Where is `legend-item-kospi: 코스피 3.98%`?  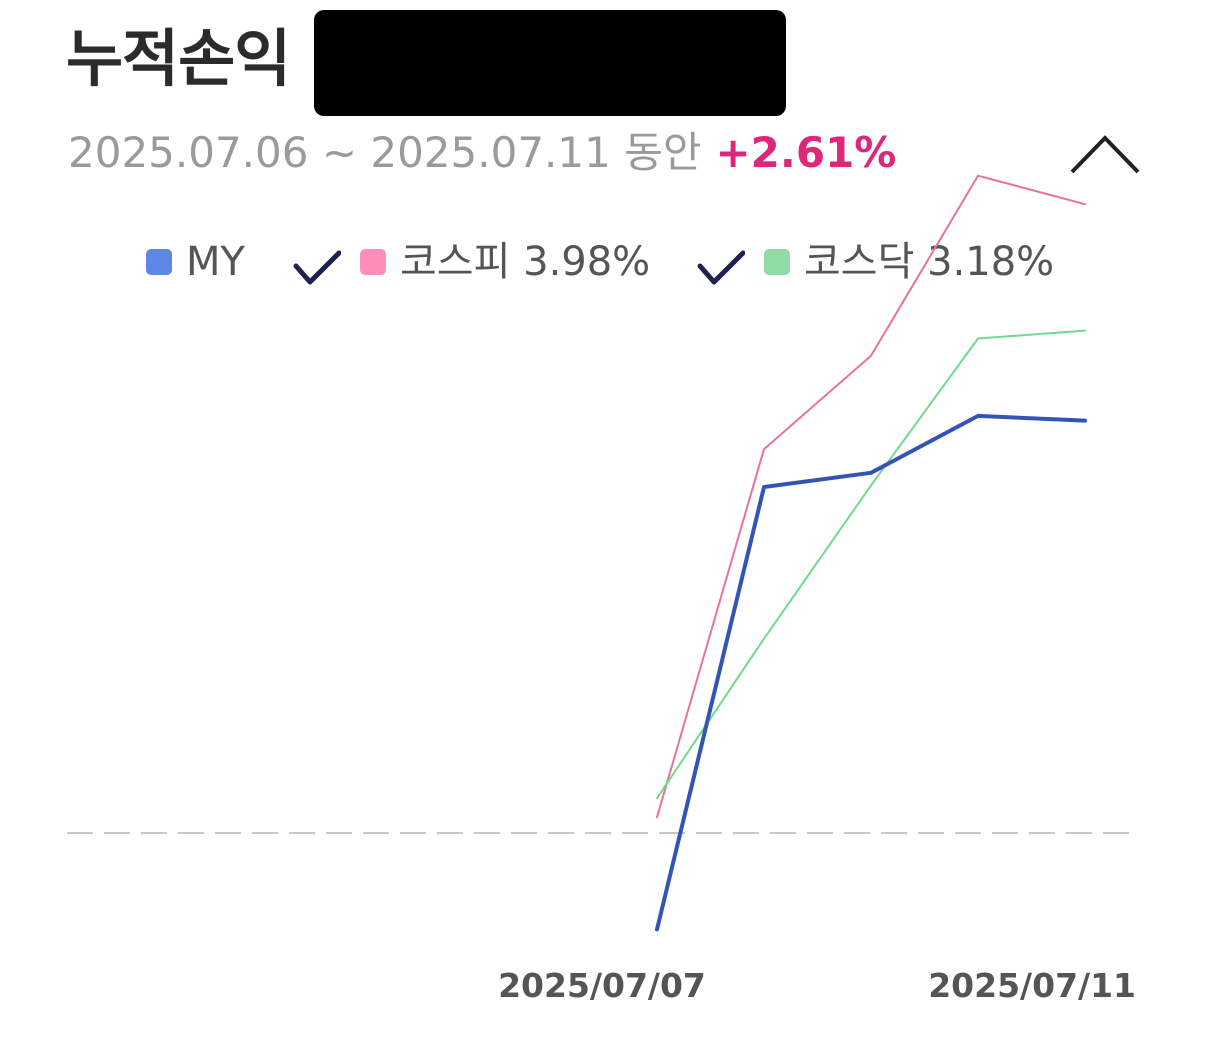 legend-item-kospi: 코스피 3.98% is located at coordinates (505, 262).